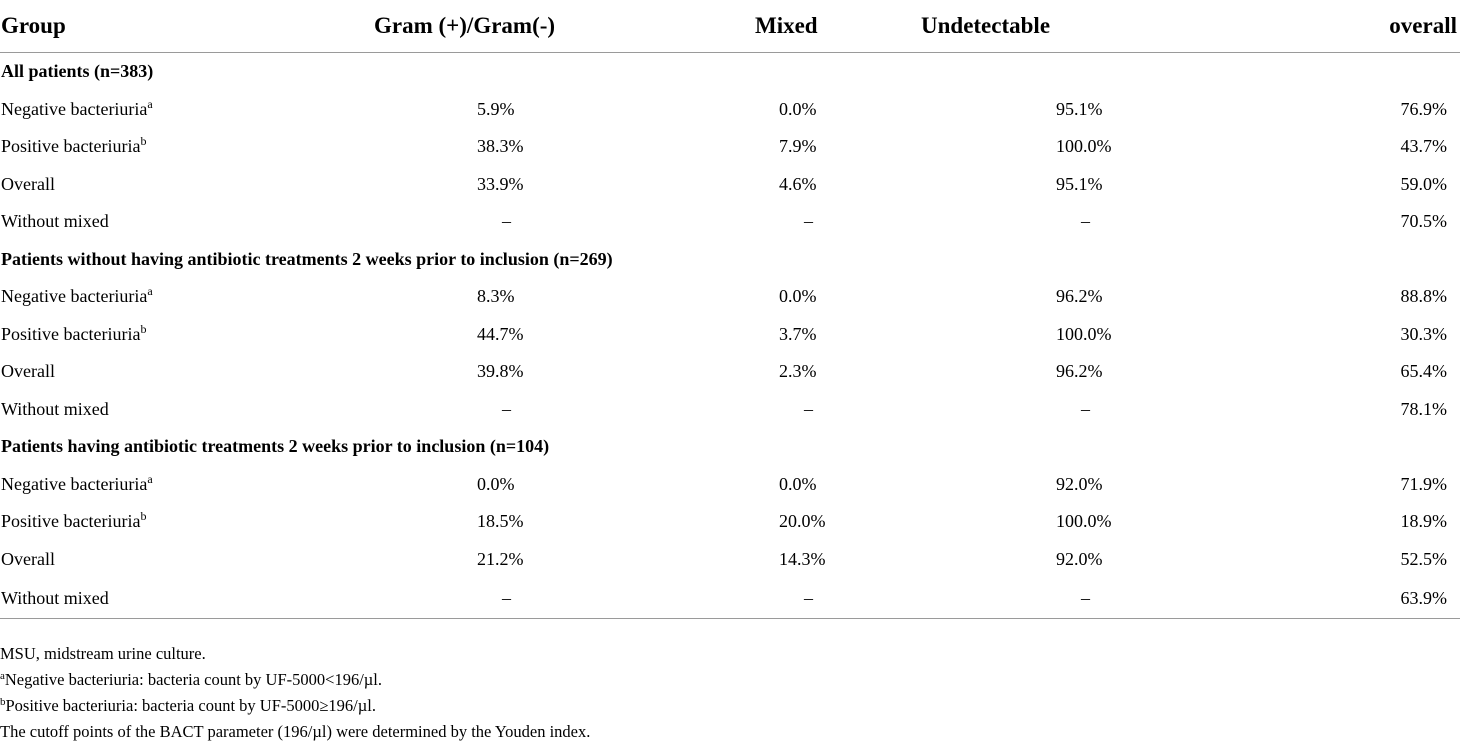 The height and width of the screenshot is (747, 1460). Describe the element at coordinates (500, 333) in the screenshot. I see `value-cell: 44.7%` at that location.